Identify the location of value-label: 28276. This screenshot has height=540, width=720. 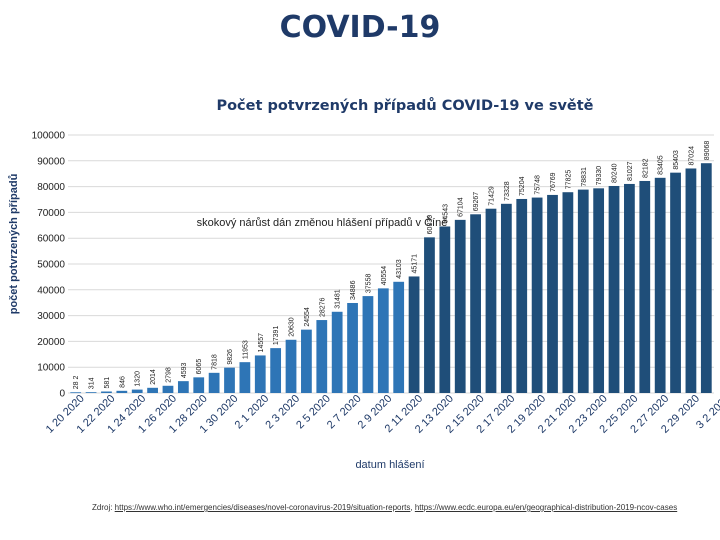
(322, 307).